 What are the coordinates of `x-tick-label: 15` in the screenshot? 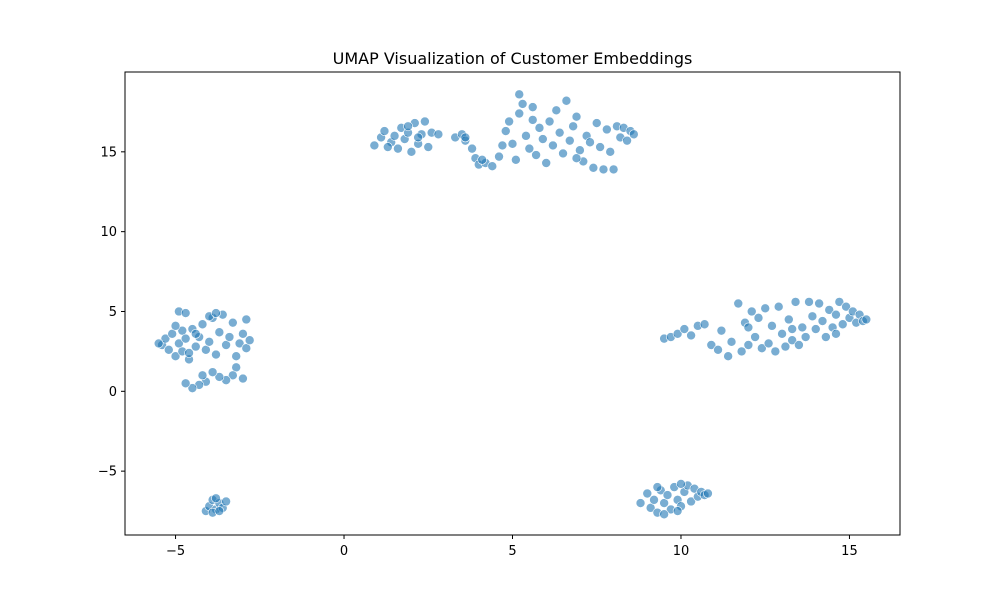 It's located at (849, 551).